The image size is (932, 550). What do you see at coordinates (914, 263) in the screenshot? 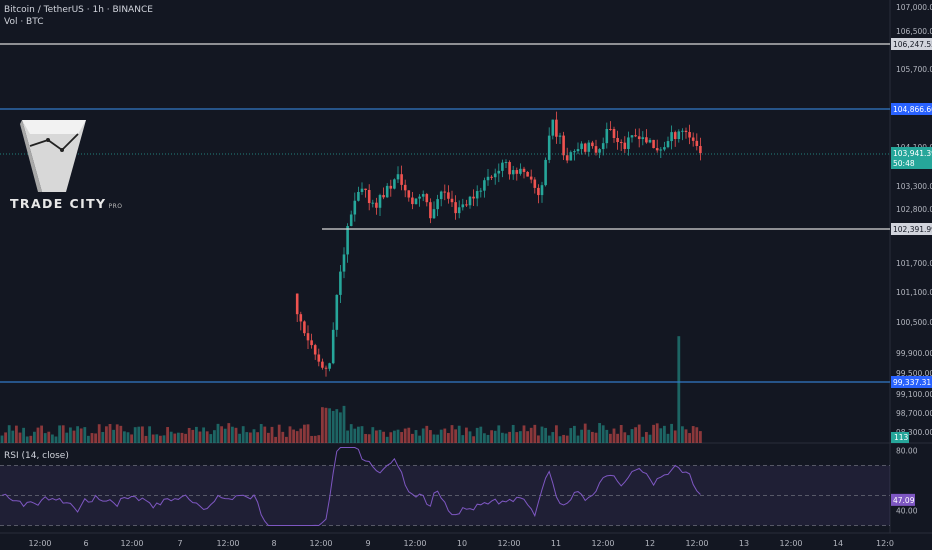
I see `y-tick-label: 101,700.00` at bounding box center [914, 263].